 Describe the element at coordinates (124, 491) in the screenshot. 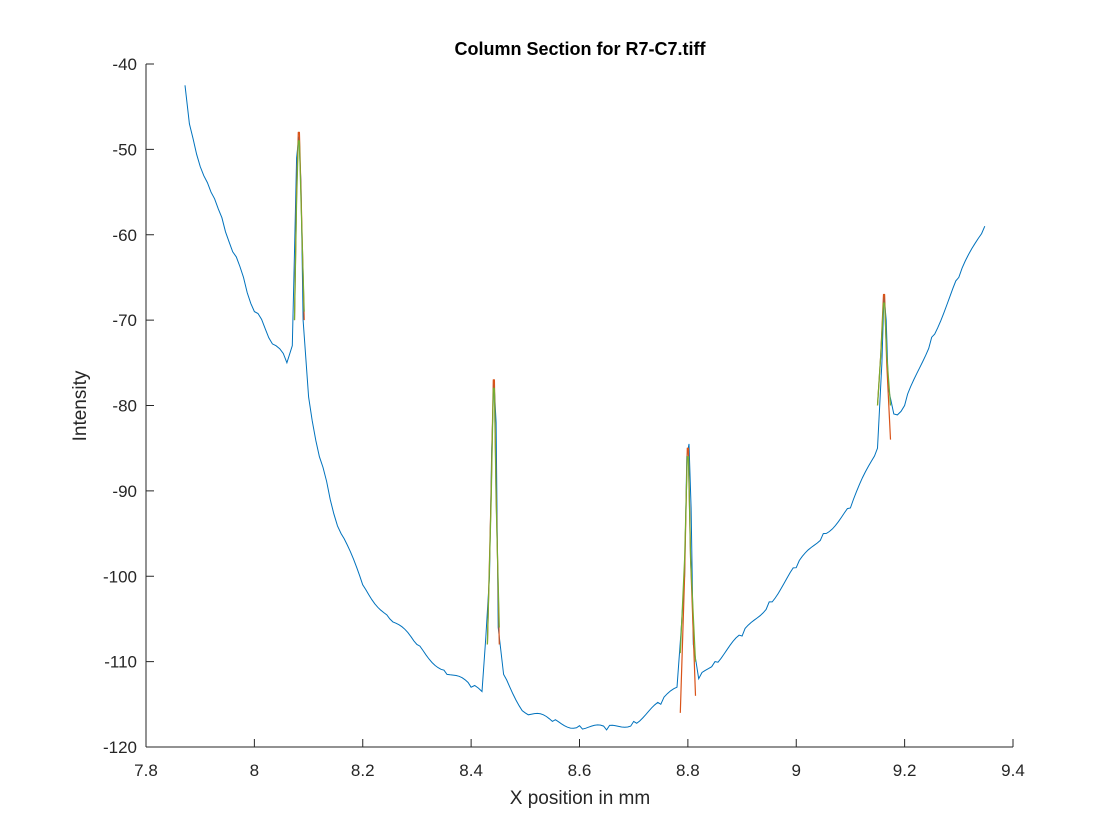

I see `y-tick-label: -90` at that location.